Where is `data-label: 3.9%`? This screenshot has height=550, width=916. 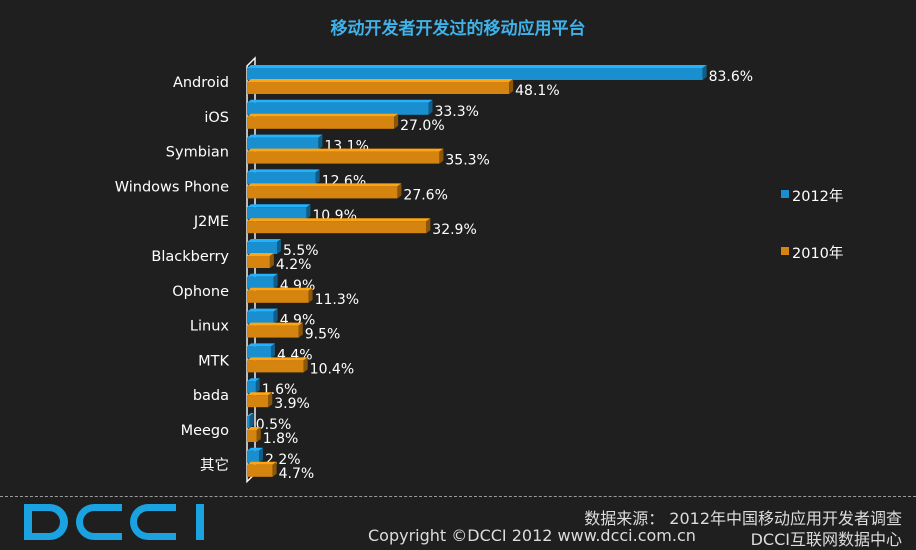
data-label: 3.9% is located at coordinates (292, 404).